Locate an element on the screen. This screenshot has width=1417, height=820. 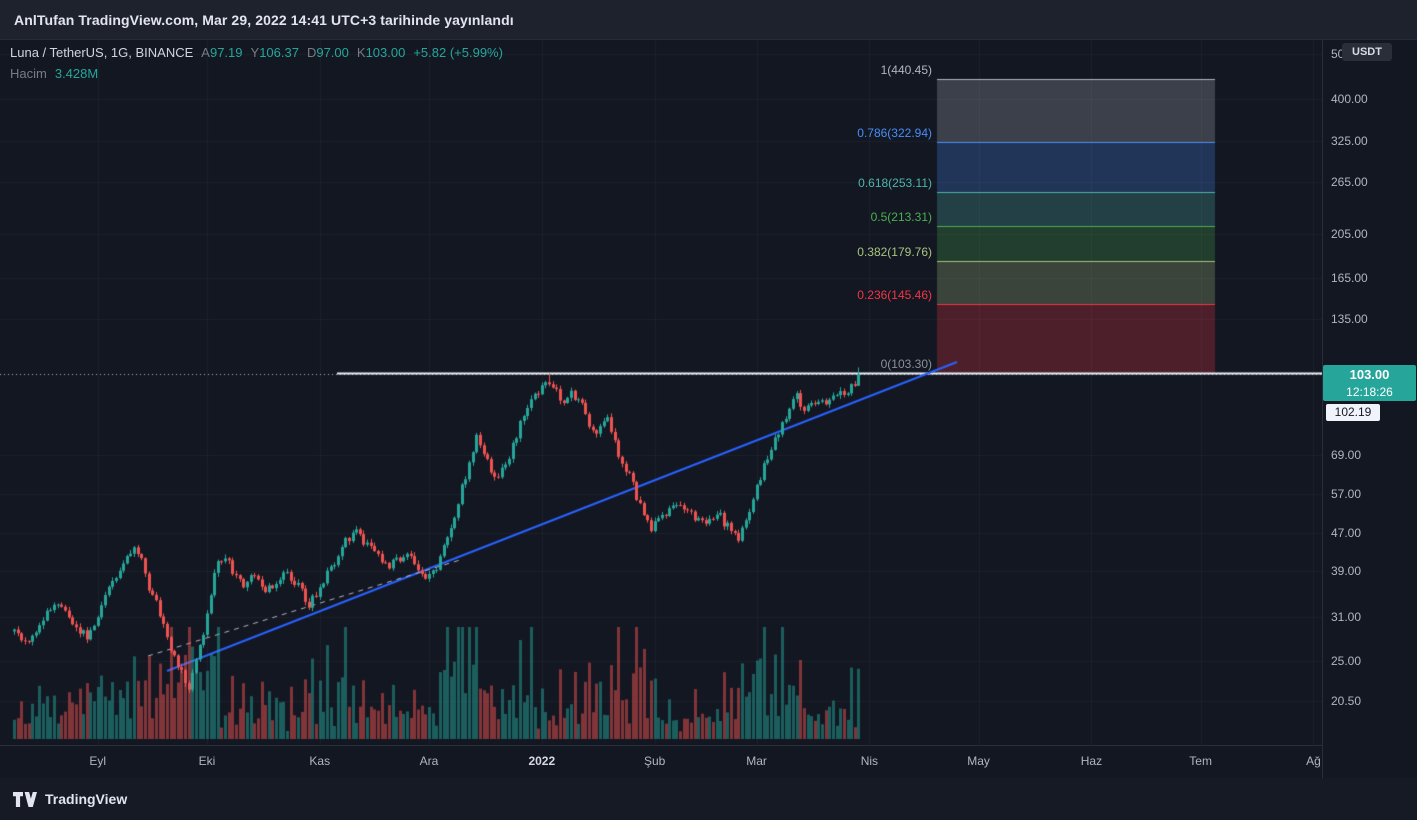
time-tick: May is located at coordinates (978, 761).